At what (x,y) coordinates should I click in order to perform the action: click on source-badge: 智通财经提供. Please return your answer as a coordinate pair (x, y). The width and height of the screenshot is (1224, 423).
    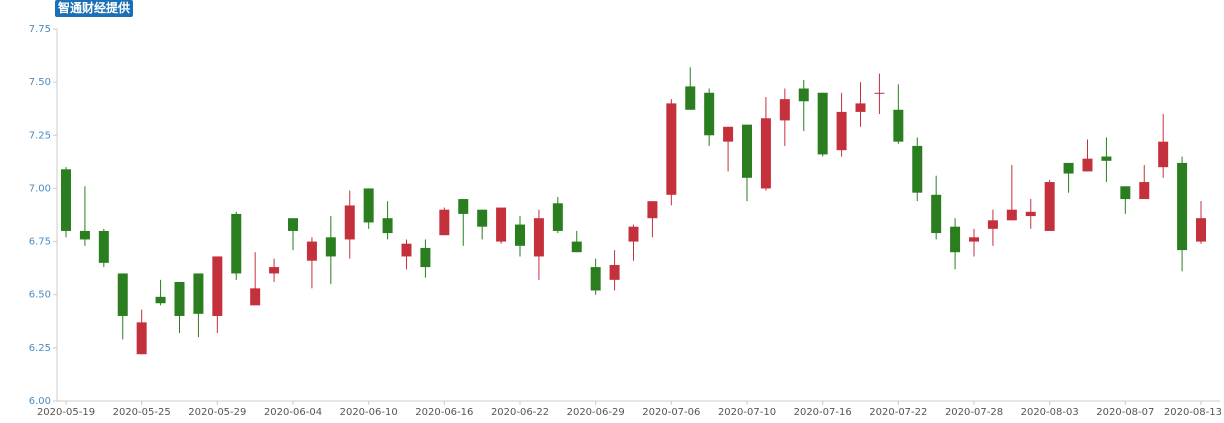
    Looking at the image, I should click on (94, 8).